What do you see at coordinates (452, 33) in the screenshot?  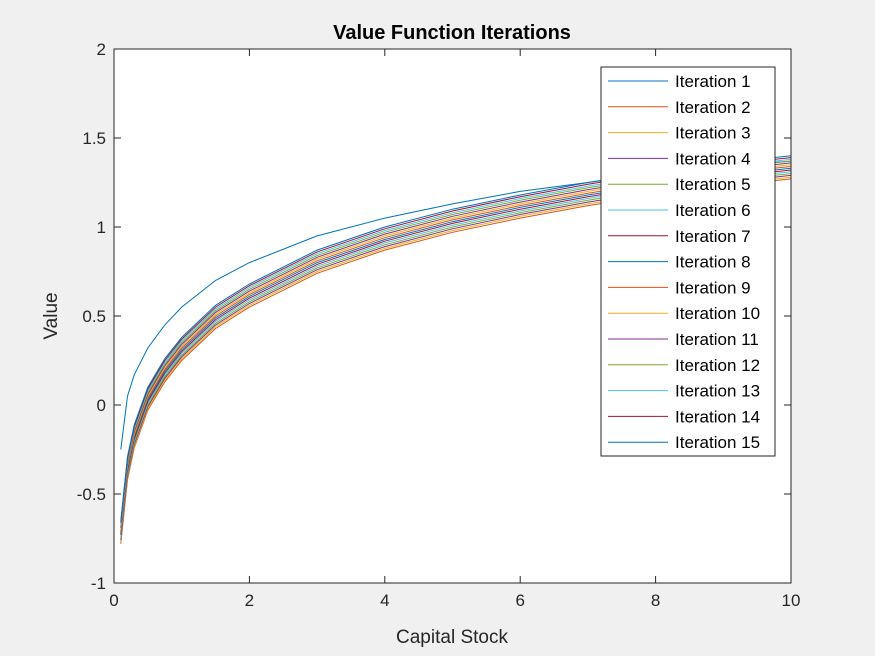 I see `chart-title: Value Function Iterations` at bounding box center [452, 33].